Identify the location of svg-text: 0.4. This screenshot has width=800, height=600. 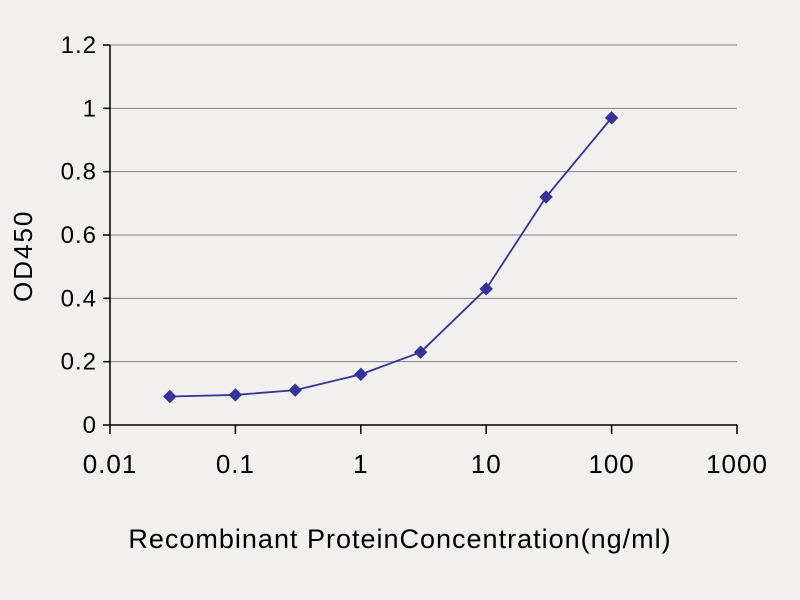
(79, 298).